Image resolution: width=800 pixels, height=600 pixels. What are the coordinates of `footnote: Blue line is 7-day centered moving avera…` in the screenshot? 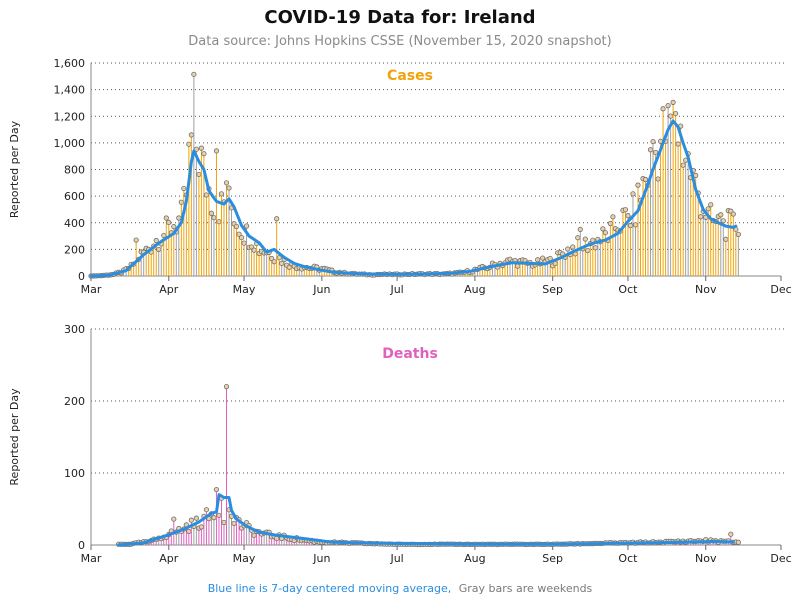 It's located at (400, 588).